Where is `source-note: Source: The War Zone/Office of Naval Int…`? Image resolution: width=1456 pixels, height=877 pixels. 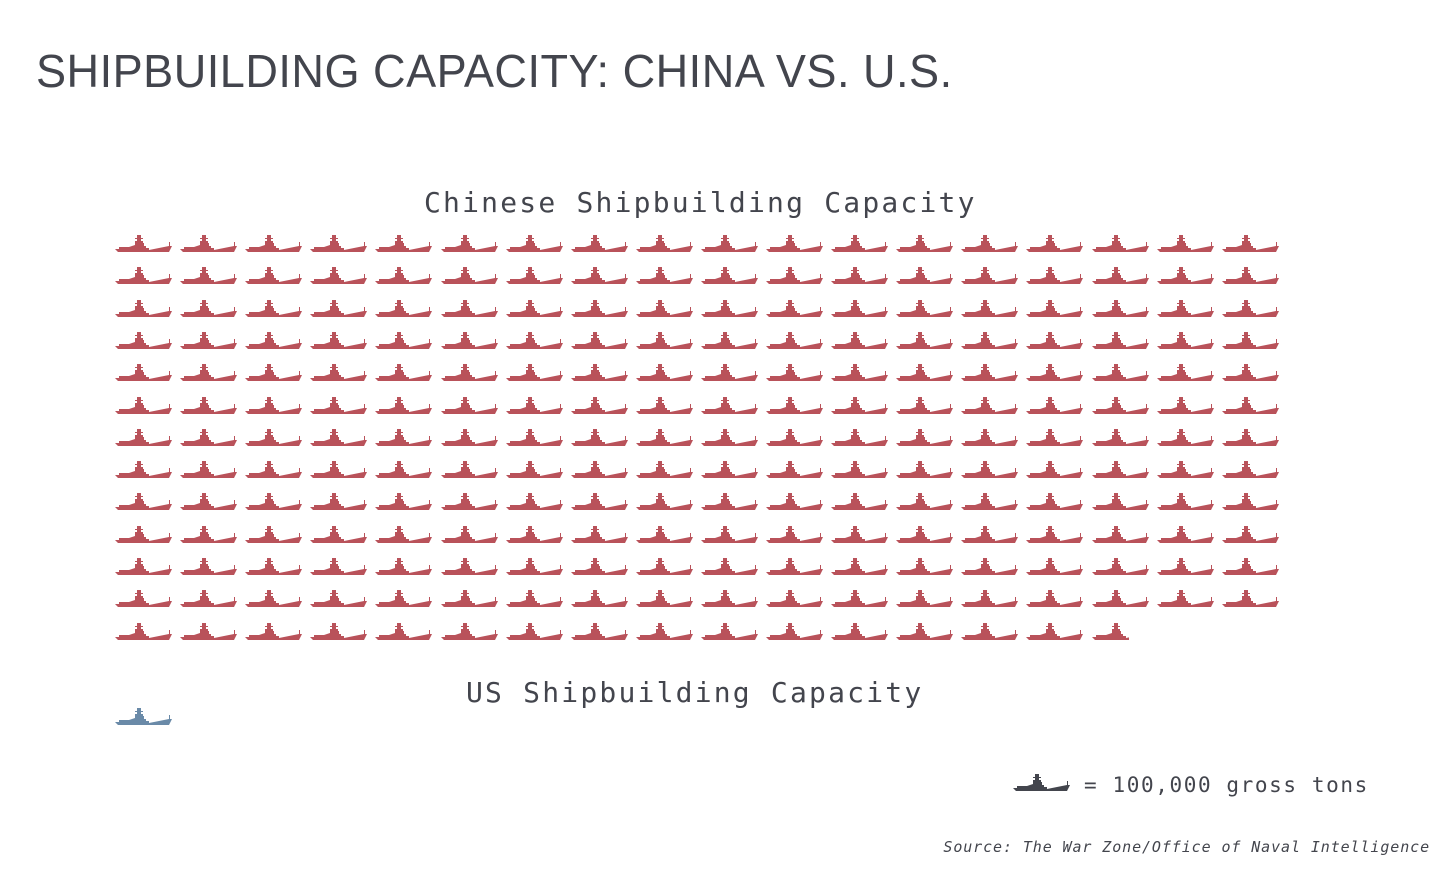 source-note: Source: The War Zone/Office of Naval Int… is located at coordinates (1186, 847).